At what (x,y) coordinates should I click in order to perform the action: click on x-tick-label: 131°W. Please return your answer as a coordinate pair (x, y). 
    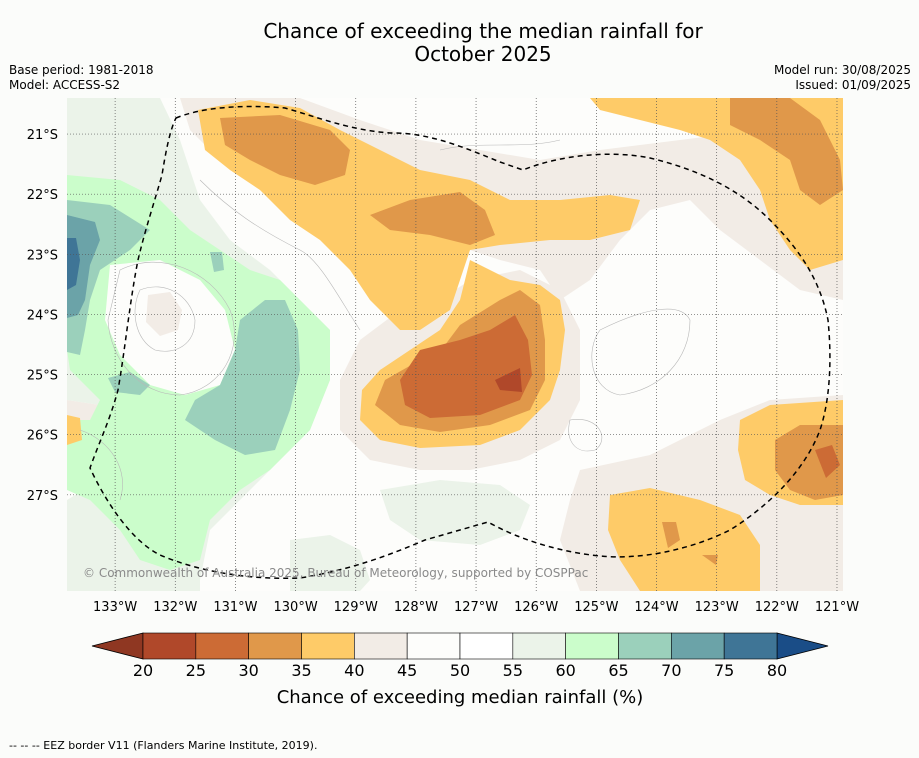
    Looking at the image, I should click on (235, 607).